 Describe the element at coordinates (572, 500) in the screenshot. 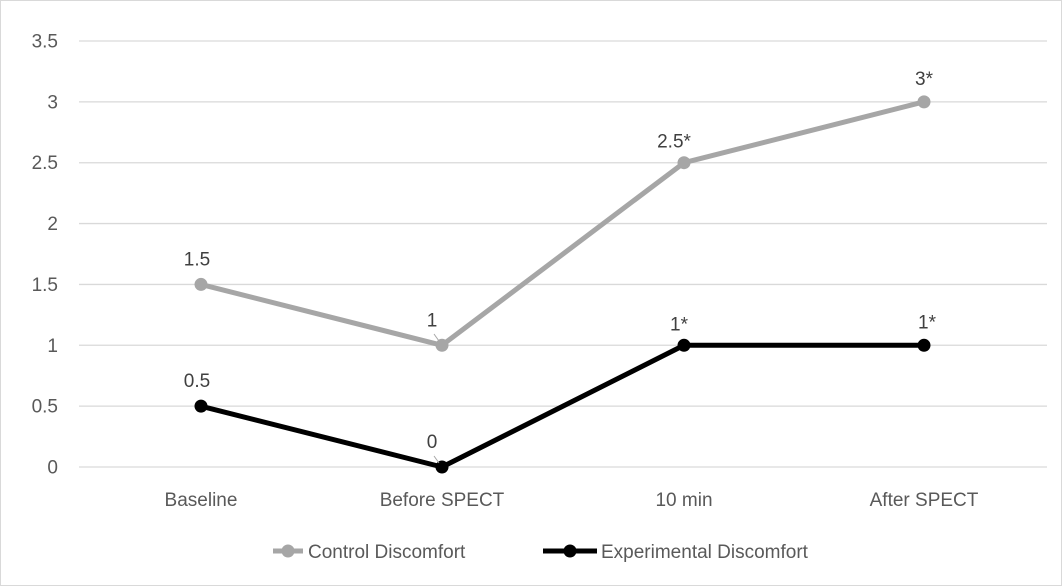

I see `x-axis-tick-labels: Baseline Before SPECT 10 min After SPECT` at that location.